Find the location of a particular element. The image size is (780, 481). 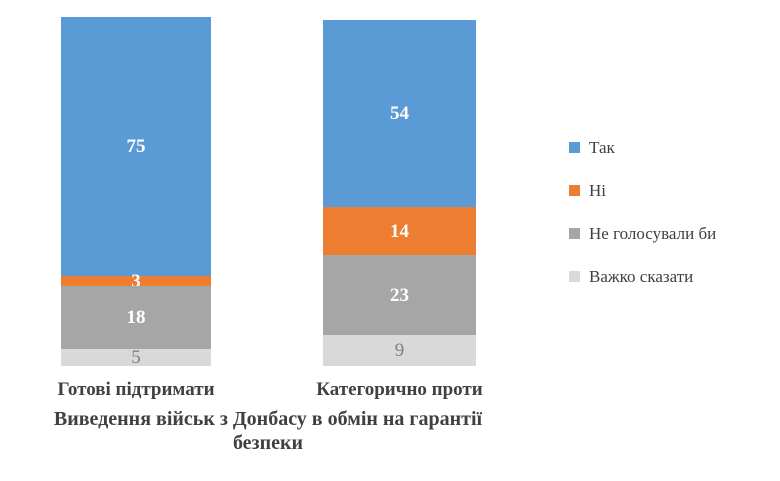

stacked-bar-2: 54 14 23 9 is located at coordinates (399, 193).